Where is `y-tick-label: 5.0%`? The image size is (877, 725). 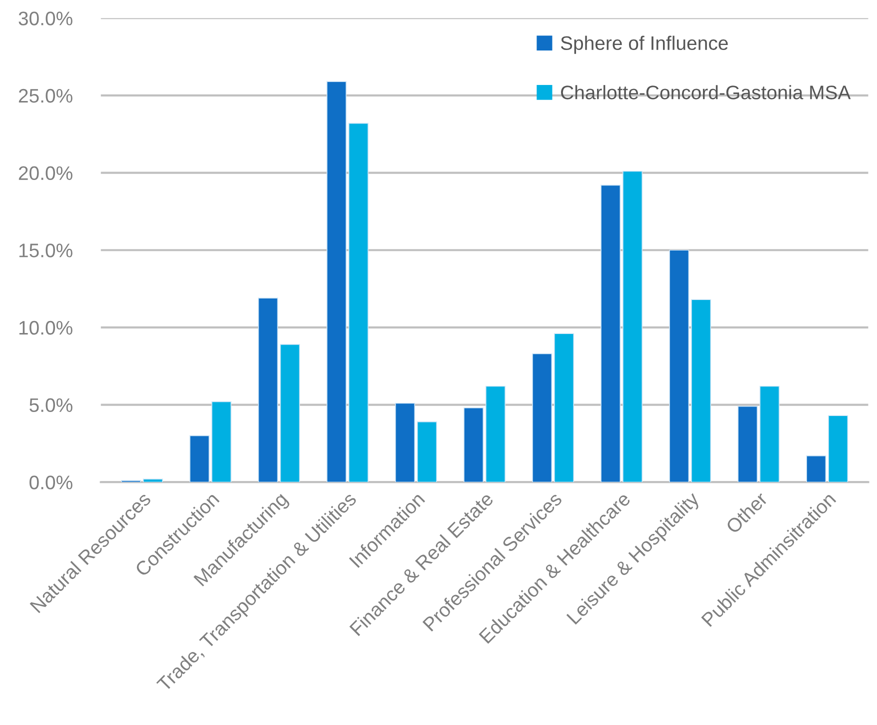 y-tick-label: 5.0% is located at coordinates (51, 405).